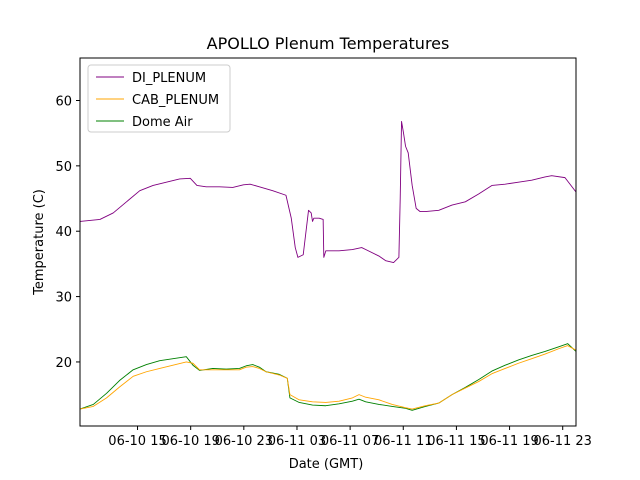  I want to click on legend-label: CAB_PLENUM, so click(175, 100).